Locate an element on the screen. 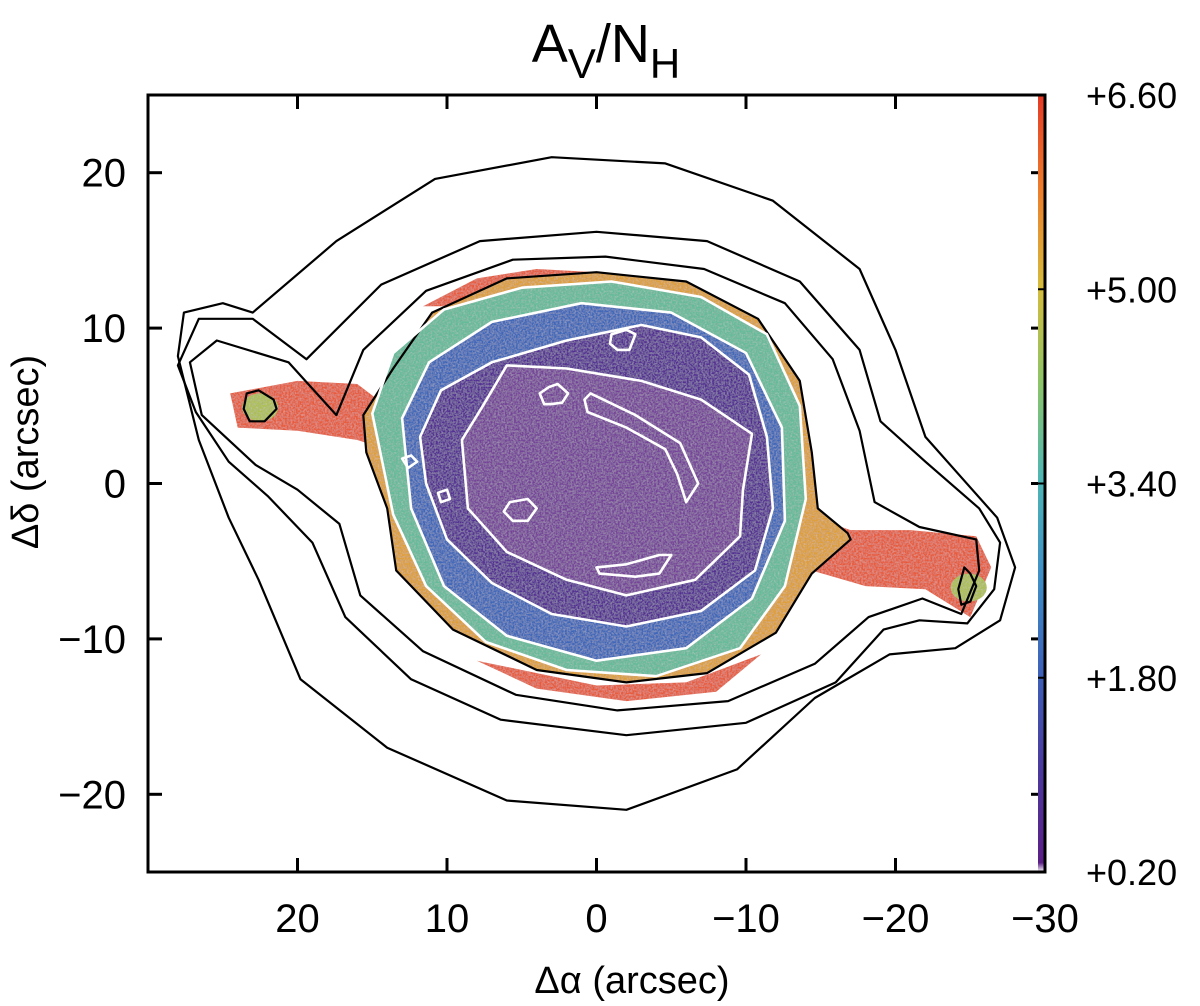  x-tick-label: −20 is located at coordinates (896, 919).